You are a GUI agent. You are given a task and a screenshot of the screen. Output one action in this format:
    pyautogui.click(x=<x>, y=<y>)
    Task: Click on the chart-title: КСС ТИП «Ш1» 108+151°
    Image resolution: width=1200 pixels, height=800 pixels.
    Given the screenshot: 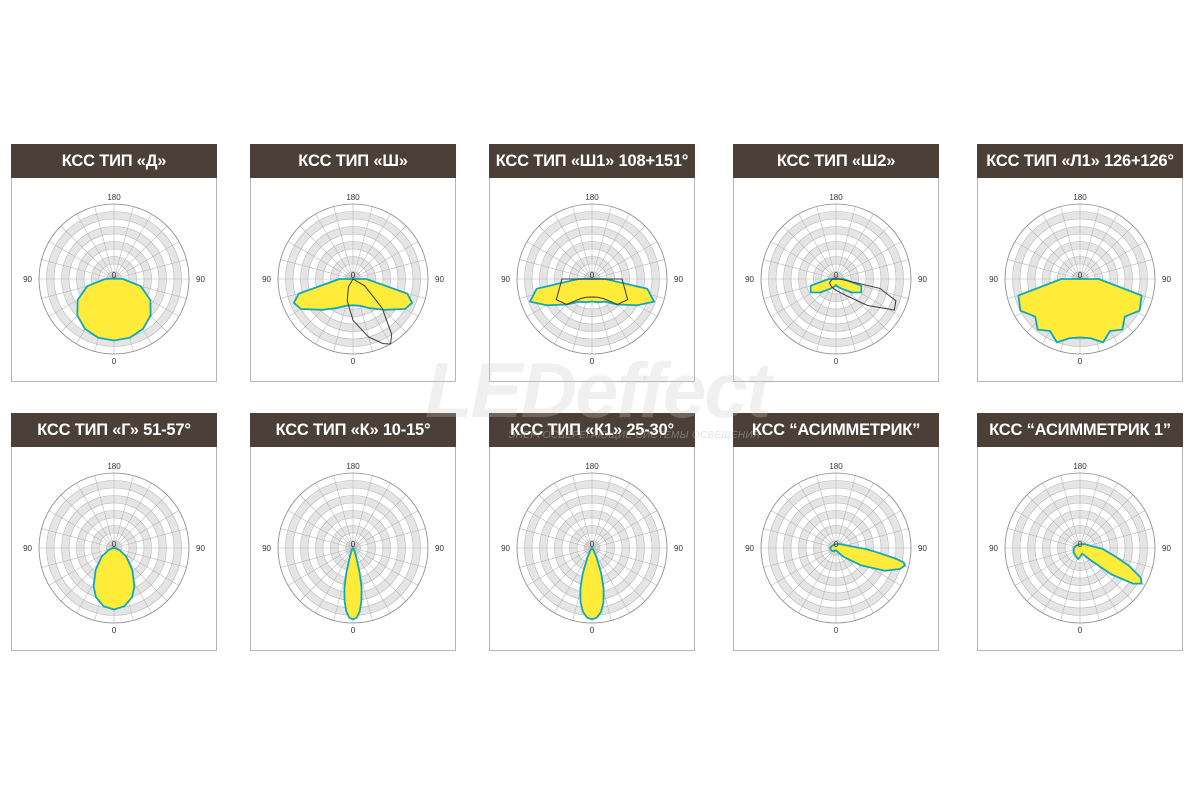 What is the action you would take?
    pyautogui.click(x=592, y=161)
    